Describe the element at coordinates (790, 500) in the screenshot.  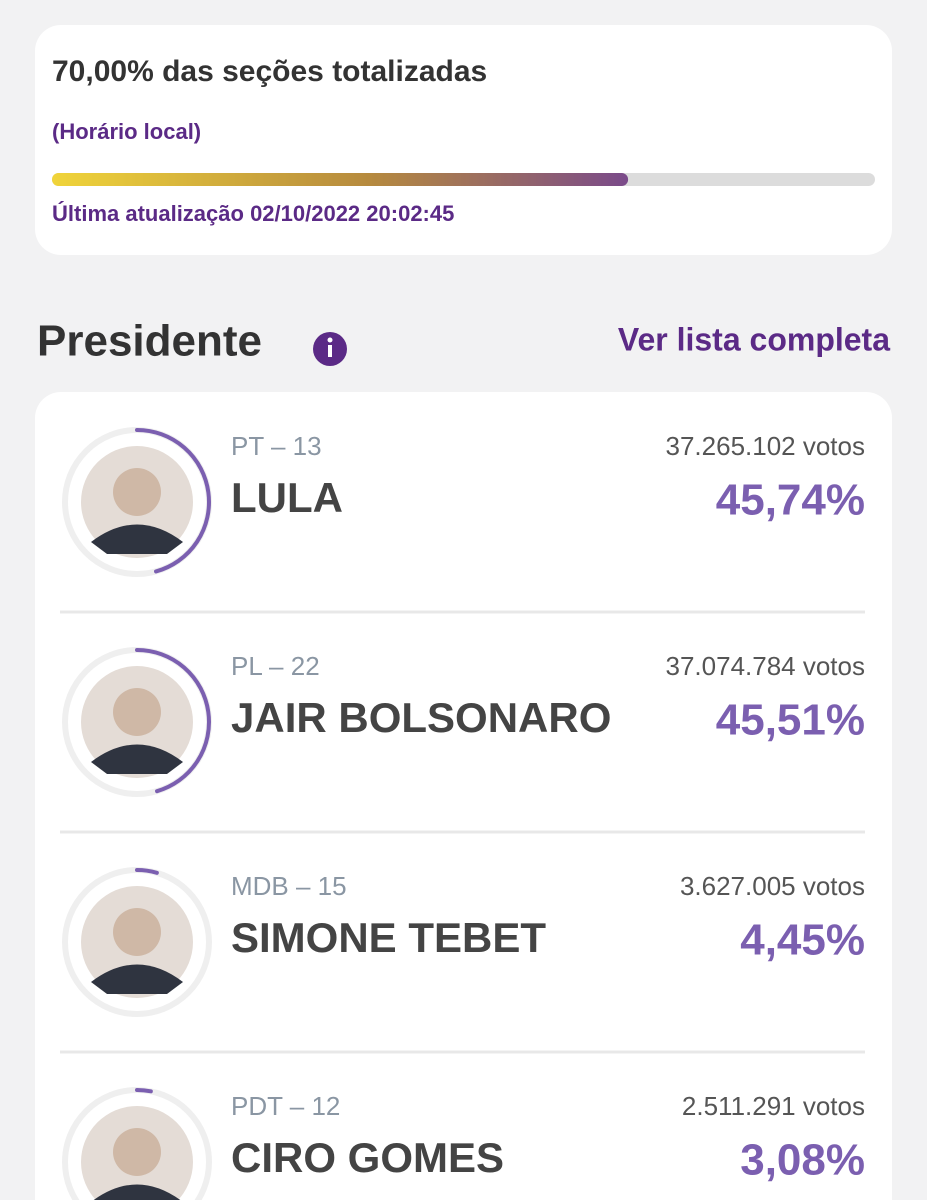
I see `percent: 45,74%` at that location.